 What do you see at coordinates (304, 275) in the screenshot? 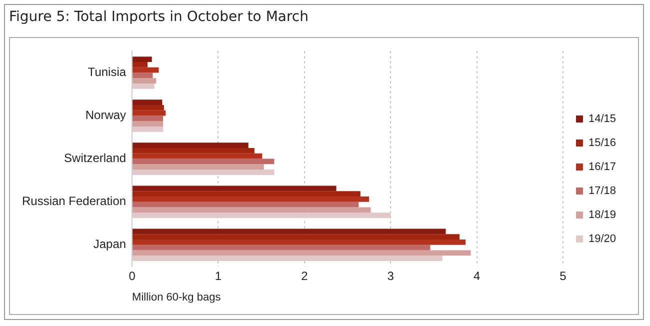
I see `x-tick-label: 2` at bounding box center [304, 275].